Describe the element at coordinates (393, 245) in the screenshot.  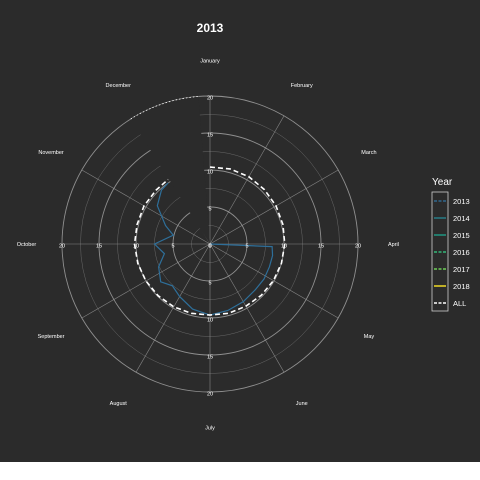
I see `month-label: April` at that location.